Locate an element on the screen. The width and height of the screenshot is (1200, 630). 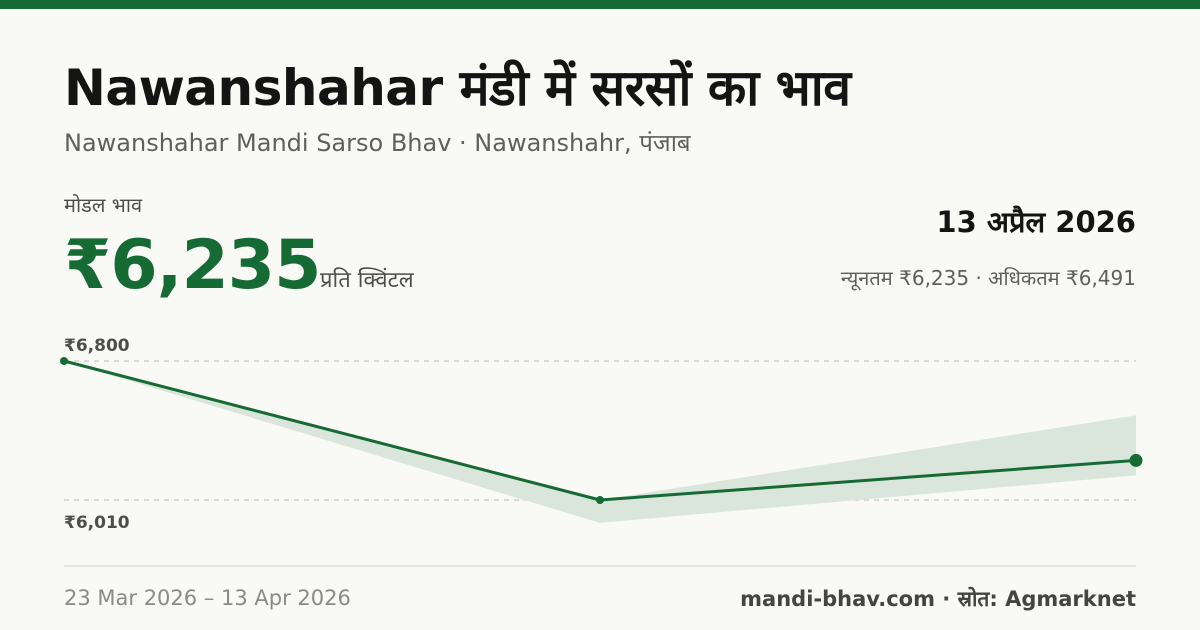
page-title: Nawanshahar मंडी में सरसों का भाव is located at coordinates (457, 88).